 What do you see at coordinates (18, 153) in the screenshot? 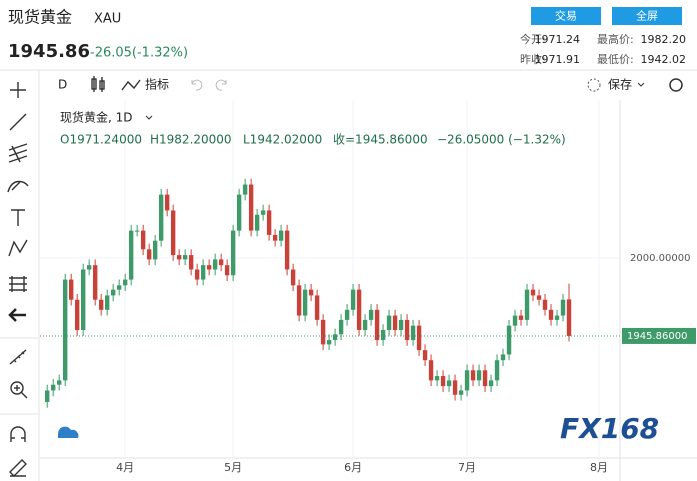
I see `fib-tool` at bounding box center [18, 153].